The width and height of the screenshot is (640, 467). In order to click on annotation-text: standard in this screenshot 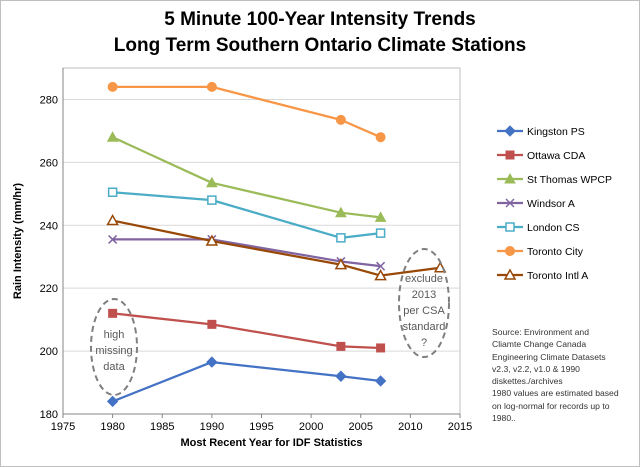, I will do `click(424, 327)`.